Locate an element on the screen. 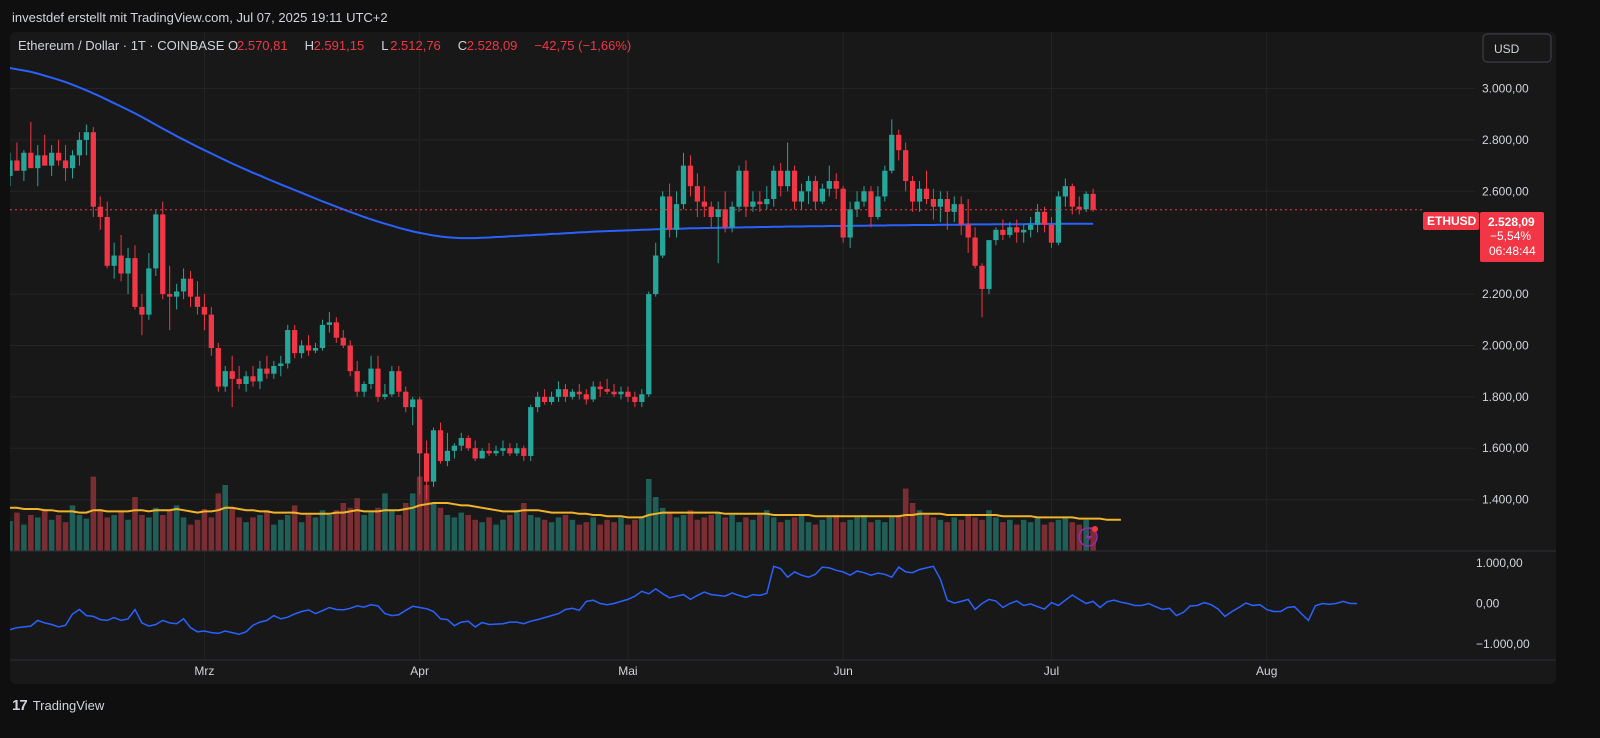 The width and height of the screenshot is (1600, 738). price-tick-label: 2.000,00 is located at coordinates (1505, 345).